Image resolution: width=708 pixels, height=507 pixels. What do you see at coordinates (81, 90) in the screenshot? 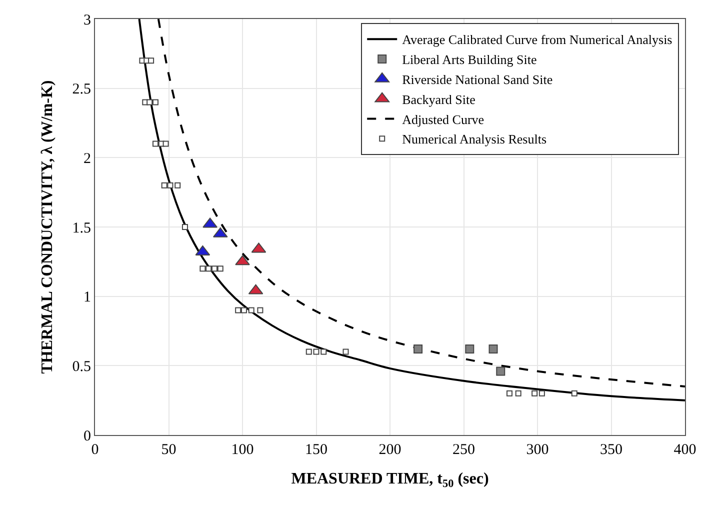
I see `y-tick-label: 2.5` at bounding box center [81, 90].